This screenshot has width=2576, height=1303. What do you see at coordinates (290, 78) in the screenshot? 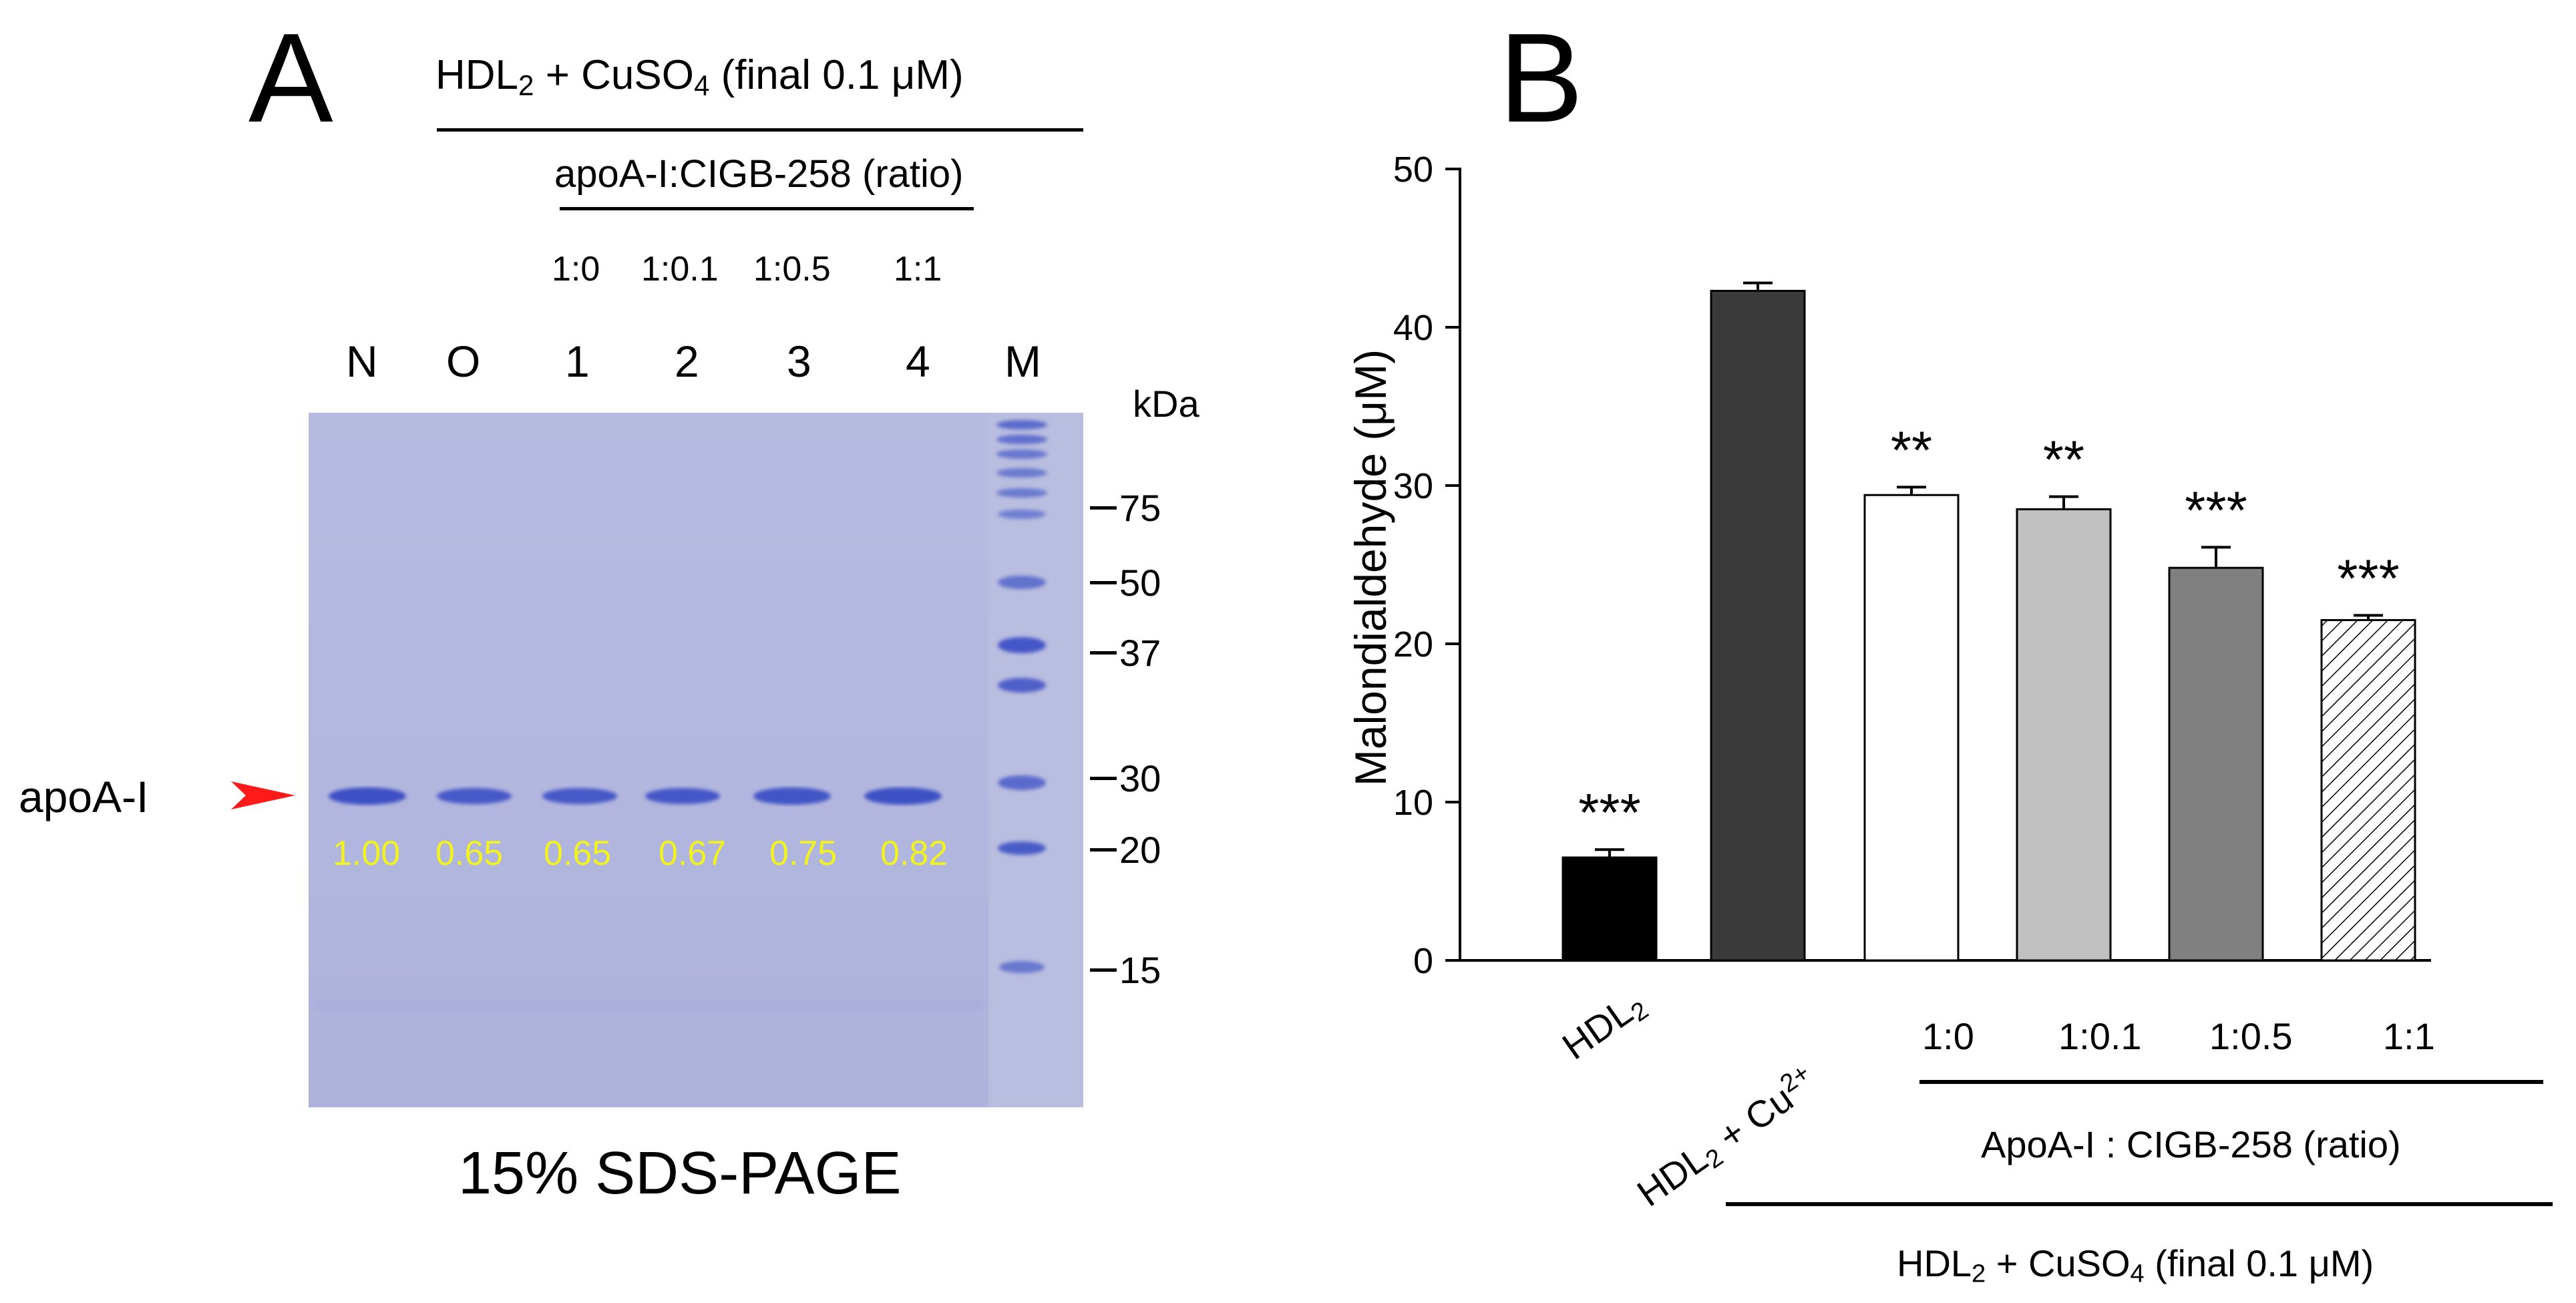
I see `panel-a-letter: A` at bounding box center [290, 78].